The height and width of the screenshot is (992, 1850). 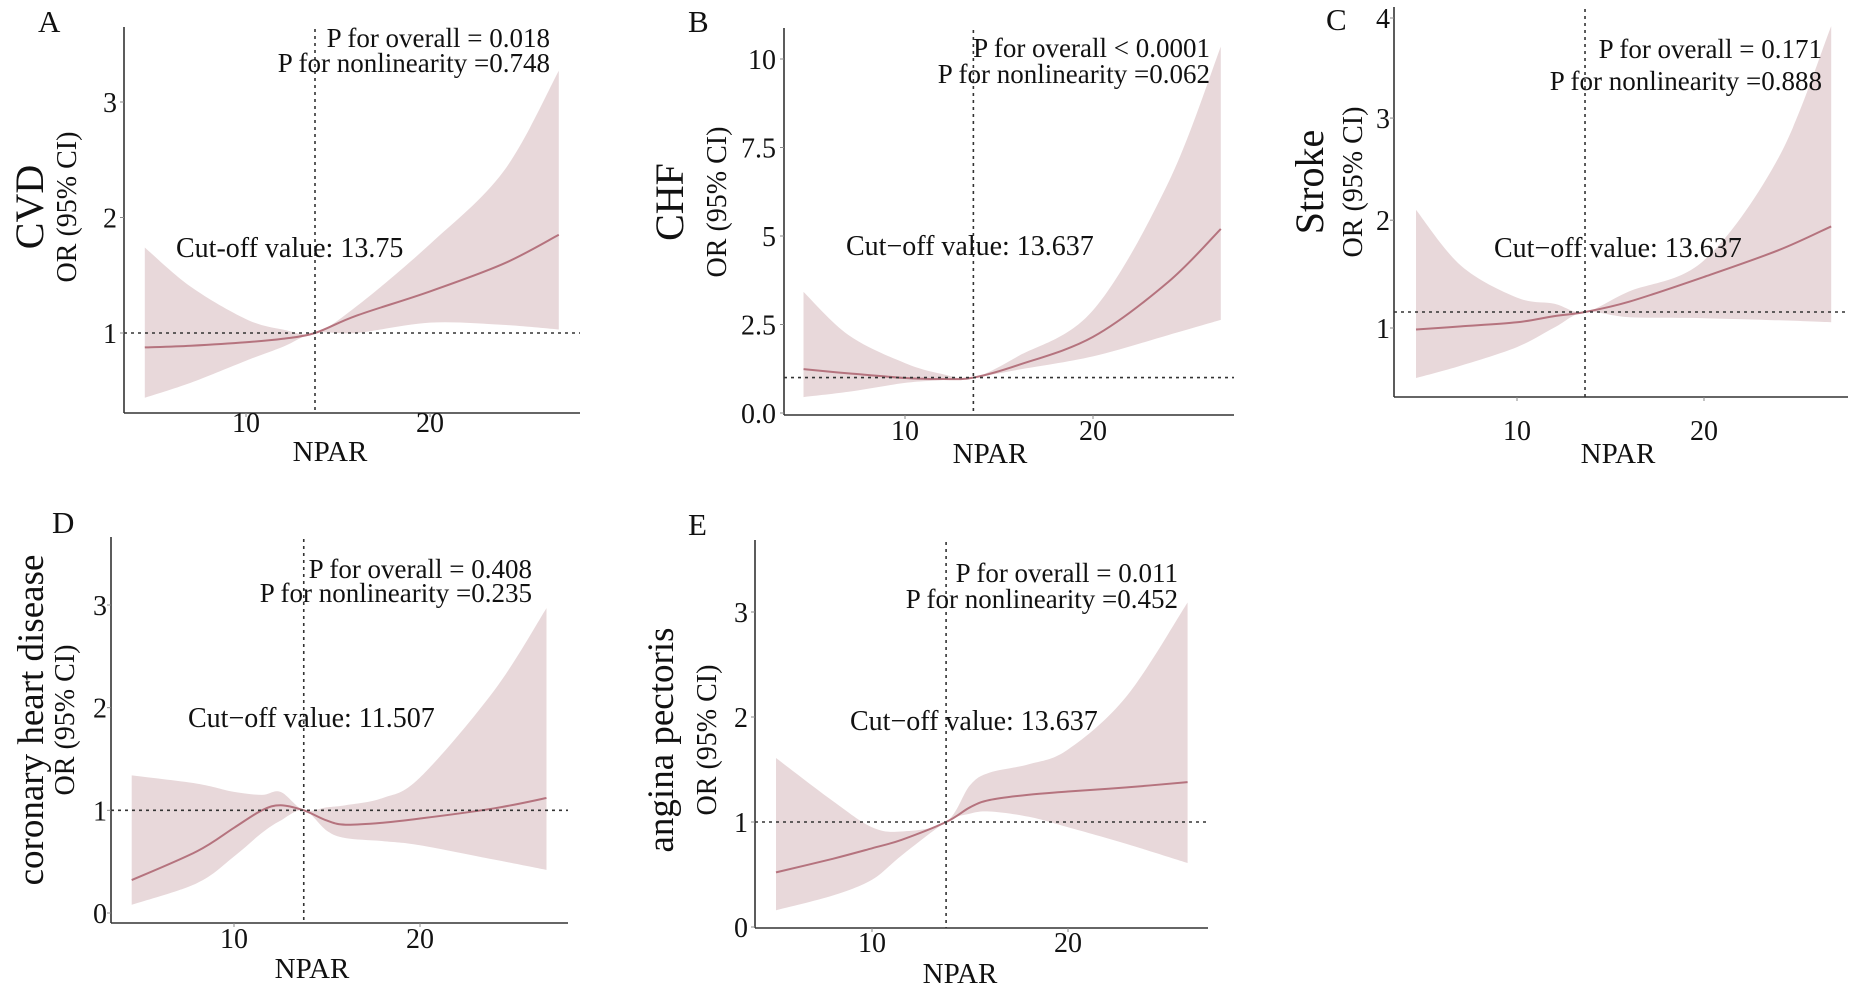 What do you see at coordinates (1067, 573) in the screenshot?
I see `p-overall-text: P for overall = 0.011` at bounding box center [1067, 573].